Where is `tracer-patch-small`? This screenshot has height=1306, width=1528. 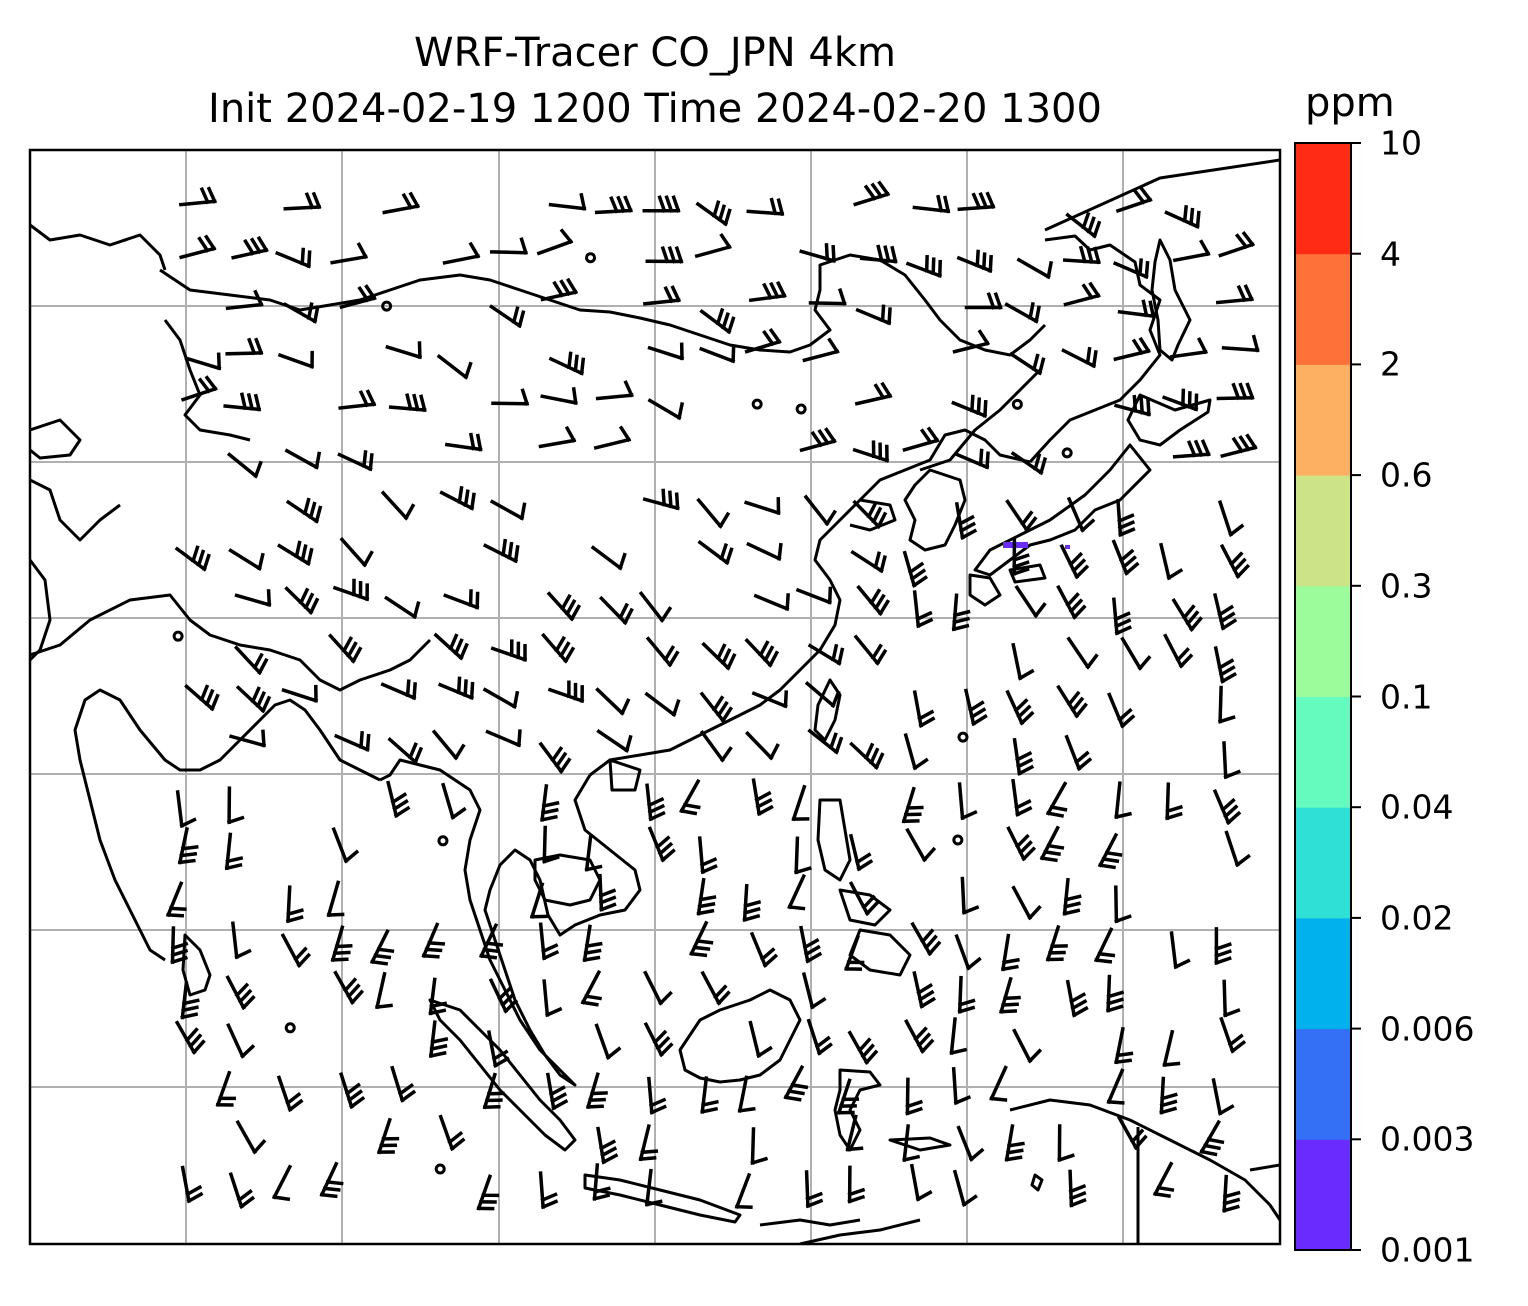 tracer-patch-small is located at coordinates (1067, 547).